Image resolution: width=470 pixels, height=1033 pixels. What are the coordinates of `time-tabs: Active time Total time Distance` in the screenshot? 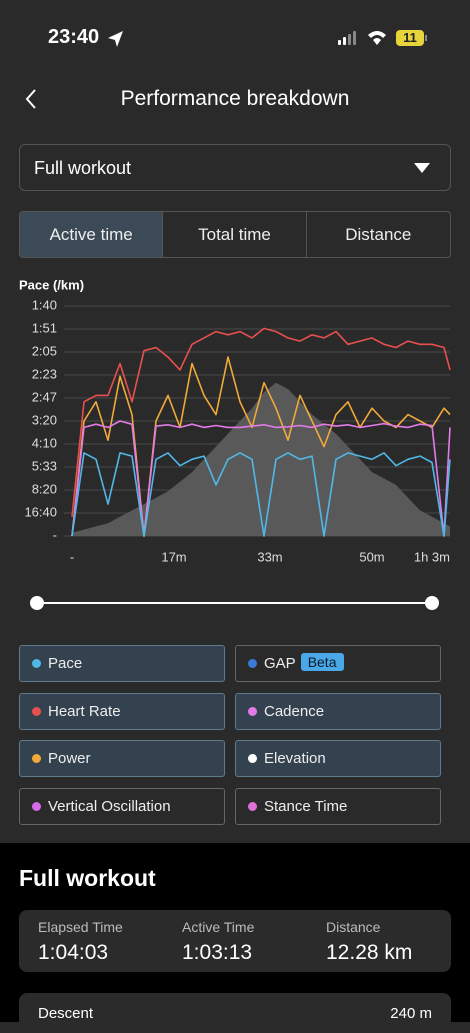 It's located at (235, 234).